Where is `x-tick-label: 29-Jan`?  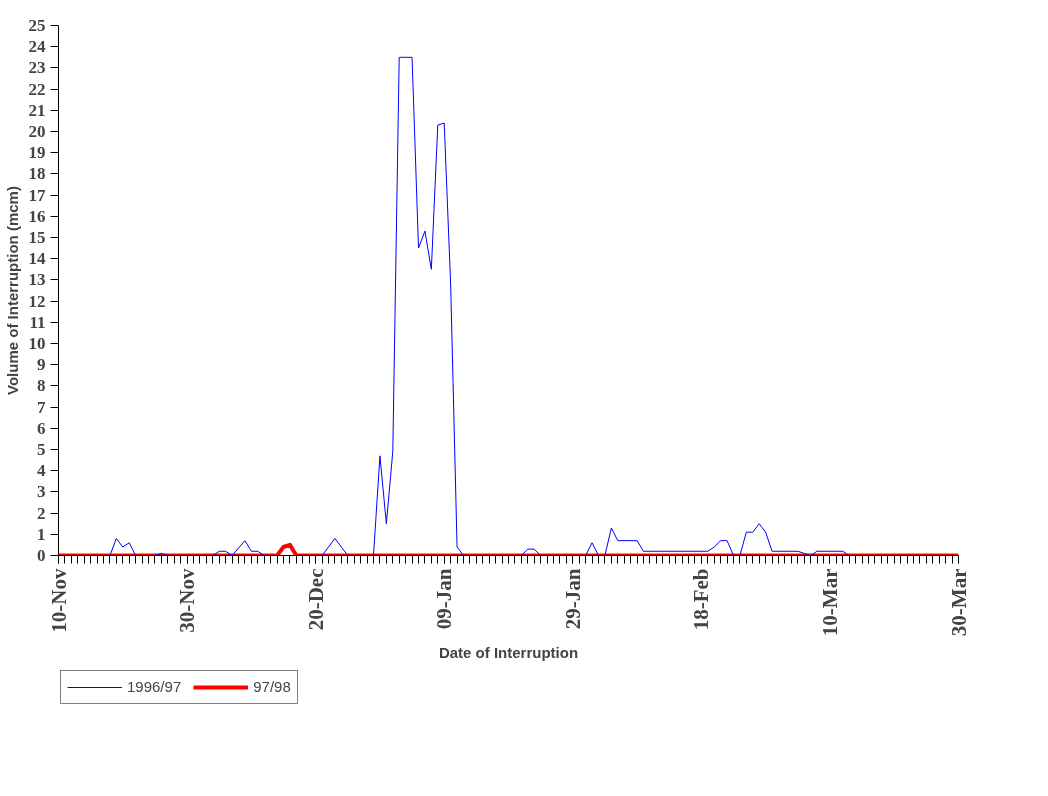
x-tick-label: 29-Jan is located at coordinates (572, 599).